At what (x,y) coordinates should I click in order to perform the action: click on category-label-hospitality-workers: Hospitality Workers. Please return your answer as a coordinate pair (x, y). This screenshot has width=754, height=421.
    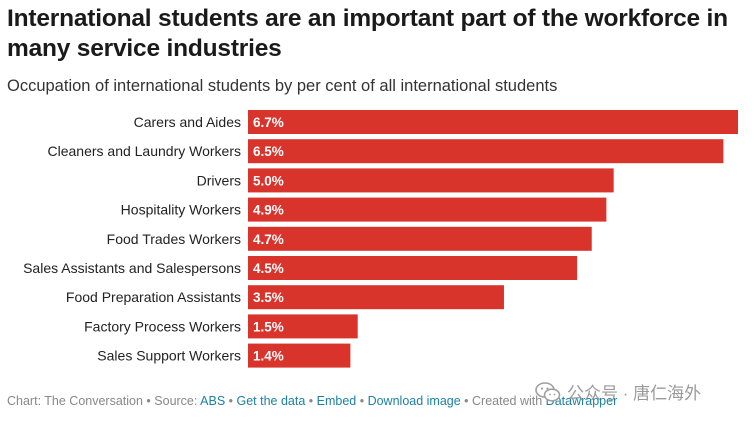
    Looking at the image, I should click on (181, 210).